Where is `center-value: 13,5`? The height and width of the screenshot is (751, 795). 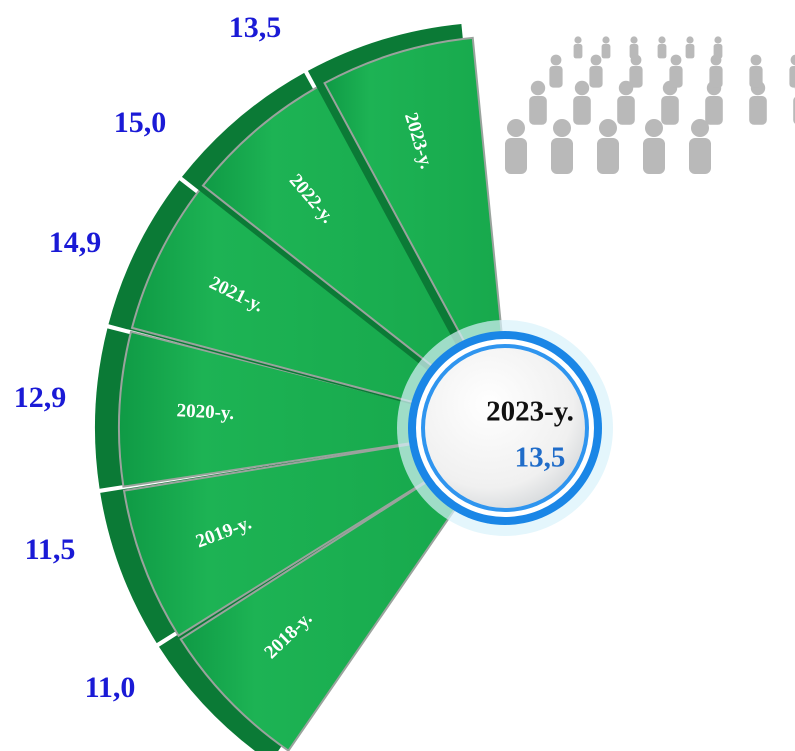
center-value: 13,5 is located at coordinates (540, 458).